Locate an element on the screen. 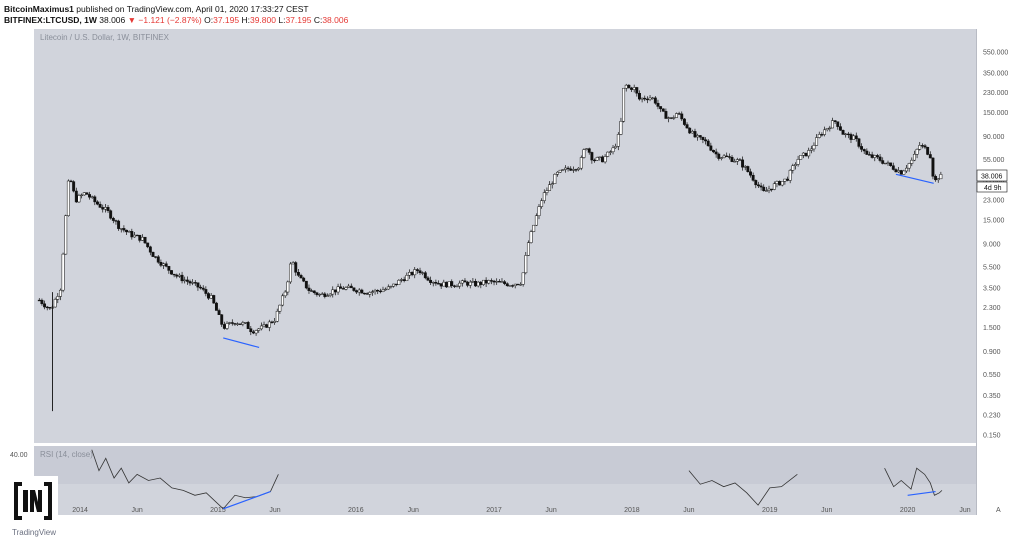  chart-watermark: Litecoin / U.S. Dollar, 1W, BITFINEX is located at coordinates (105, 37).